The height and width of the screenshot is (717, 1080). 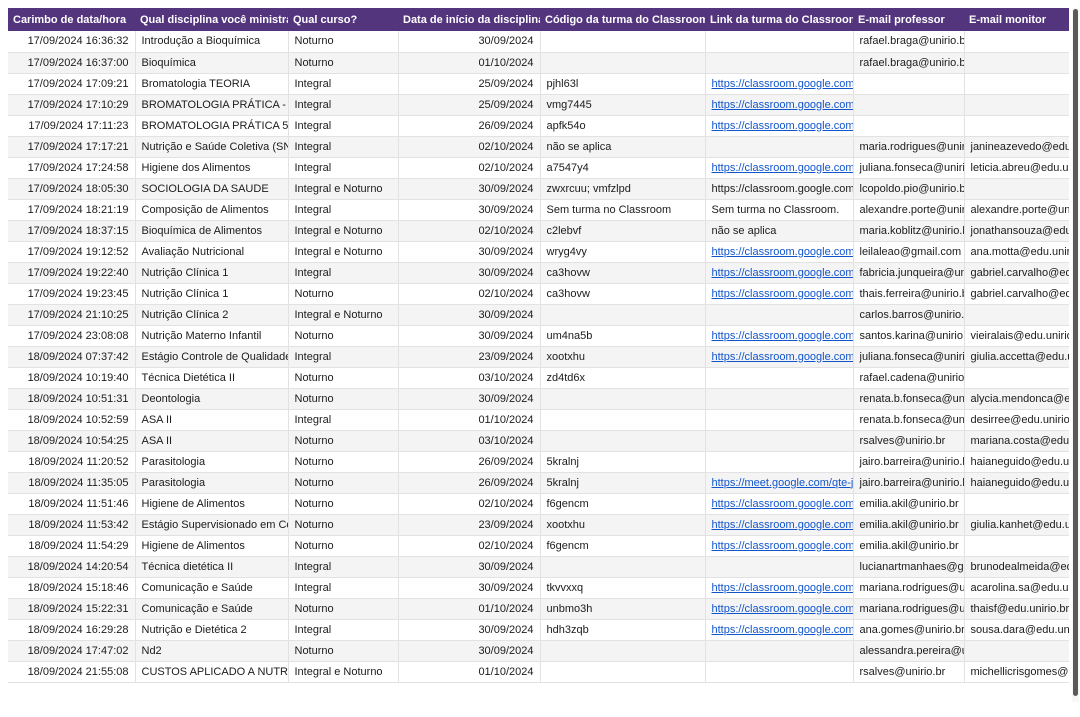 I want to click on cell-classroom-code: xootxhu, so click(x=623, y=525).